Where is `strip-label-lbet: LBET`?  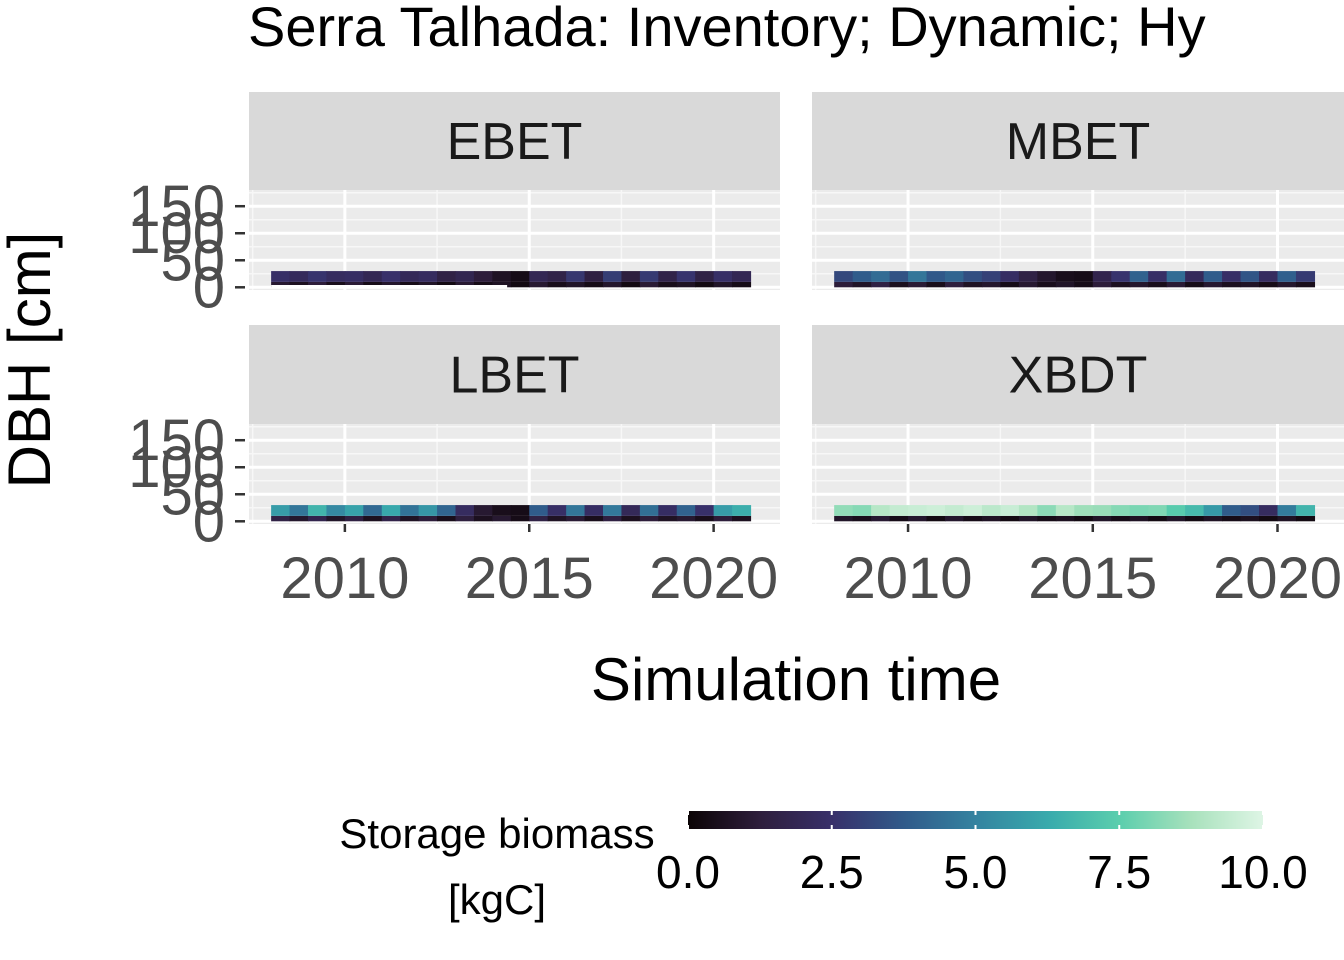
strip-label-lbet: LBET is located at coordinates (514, 376).